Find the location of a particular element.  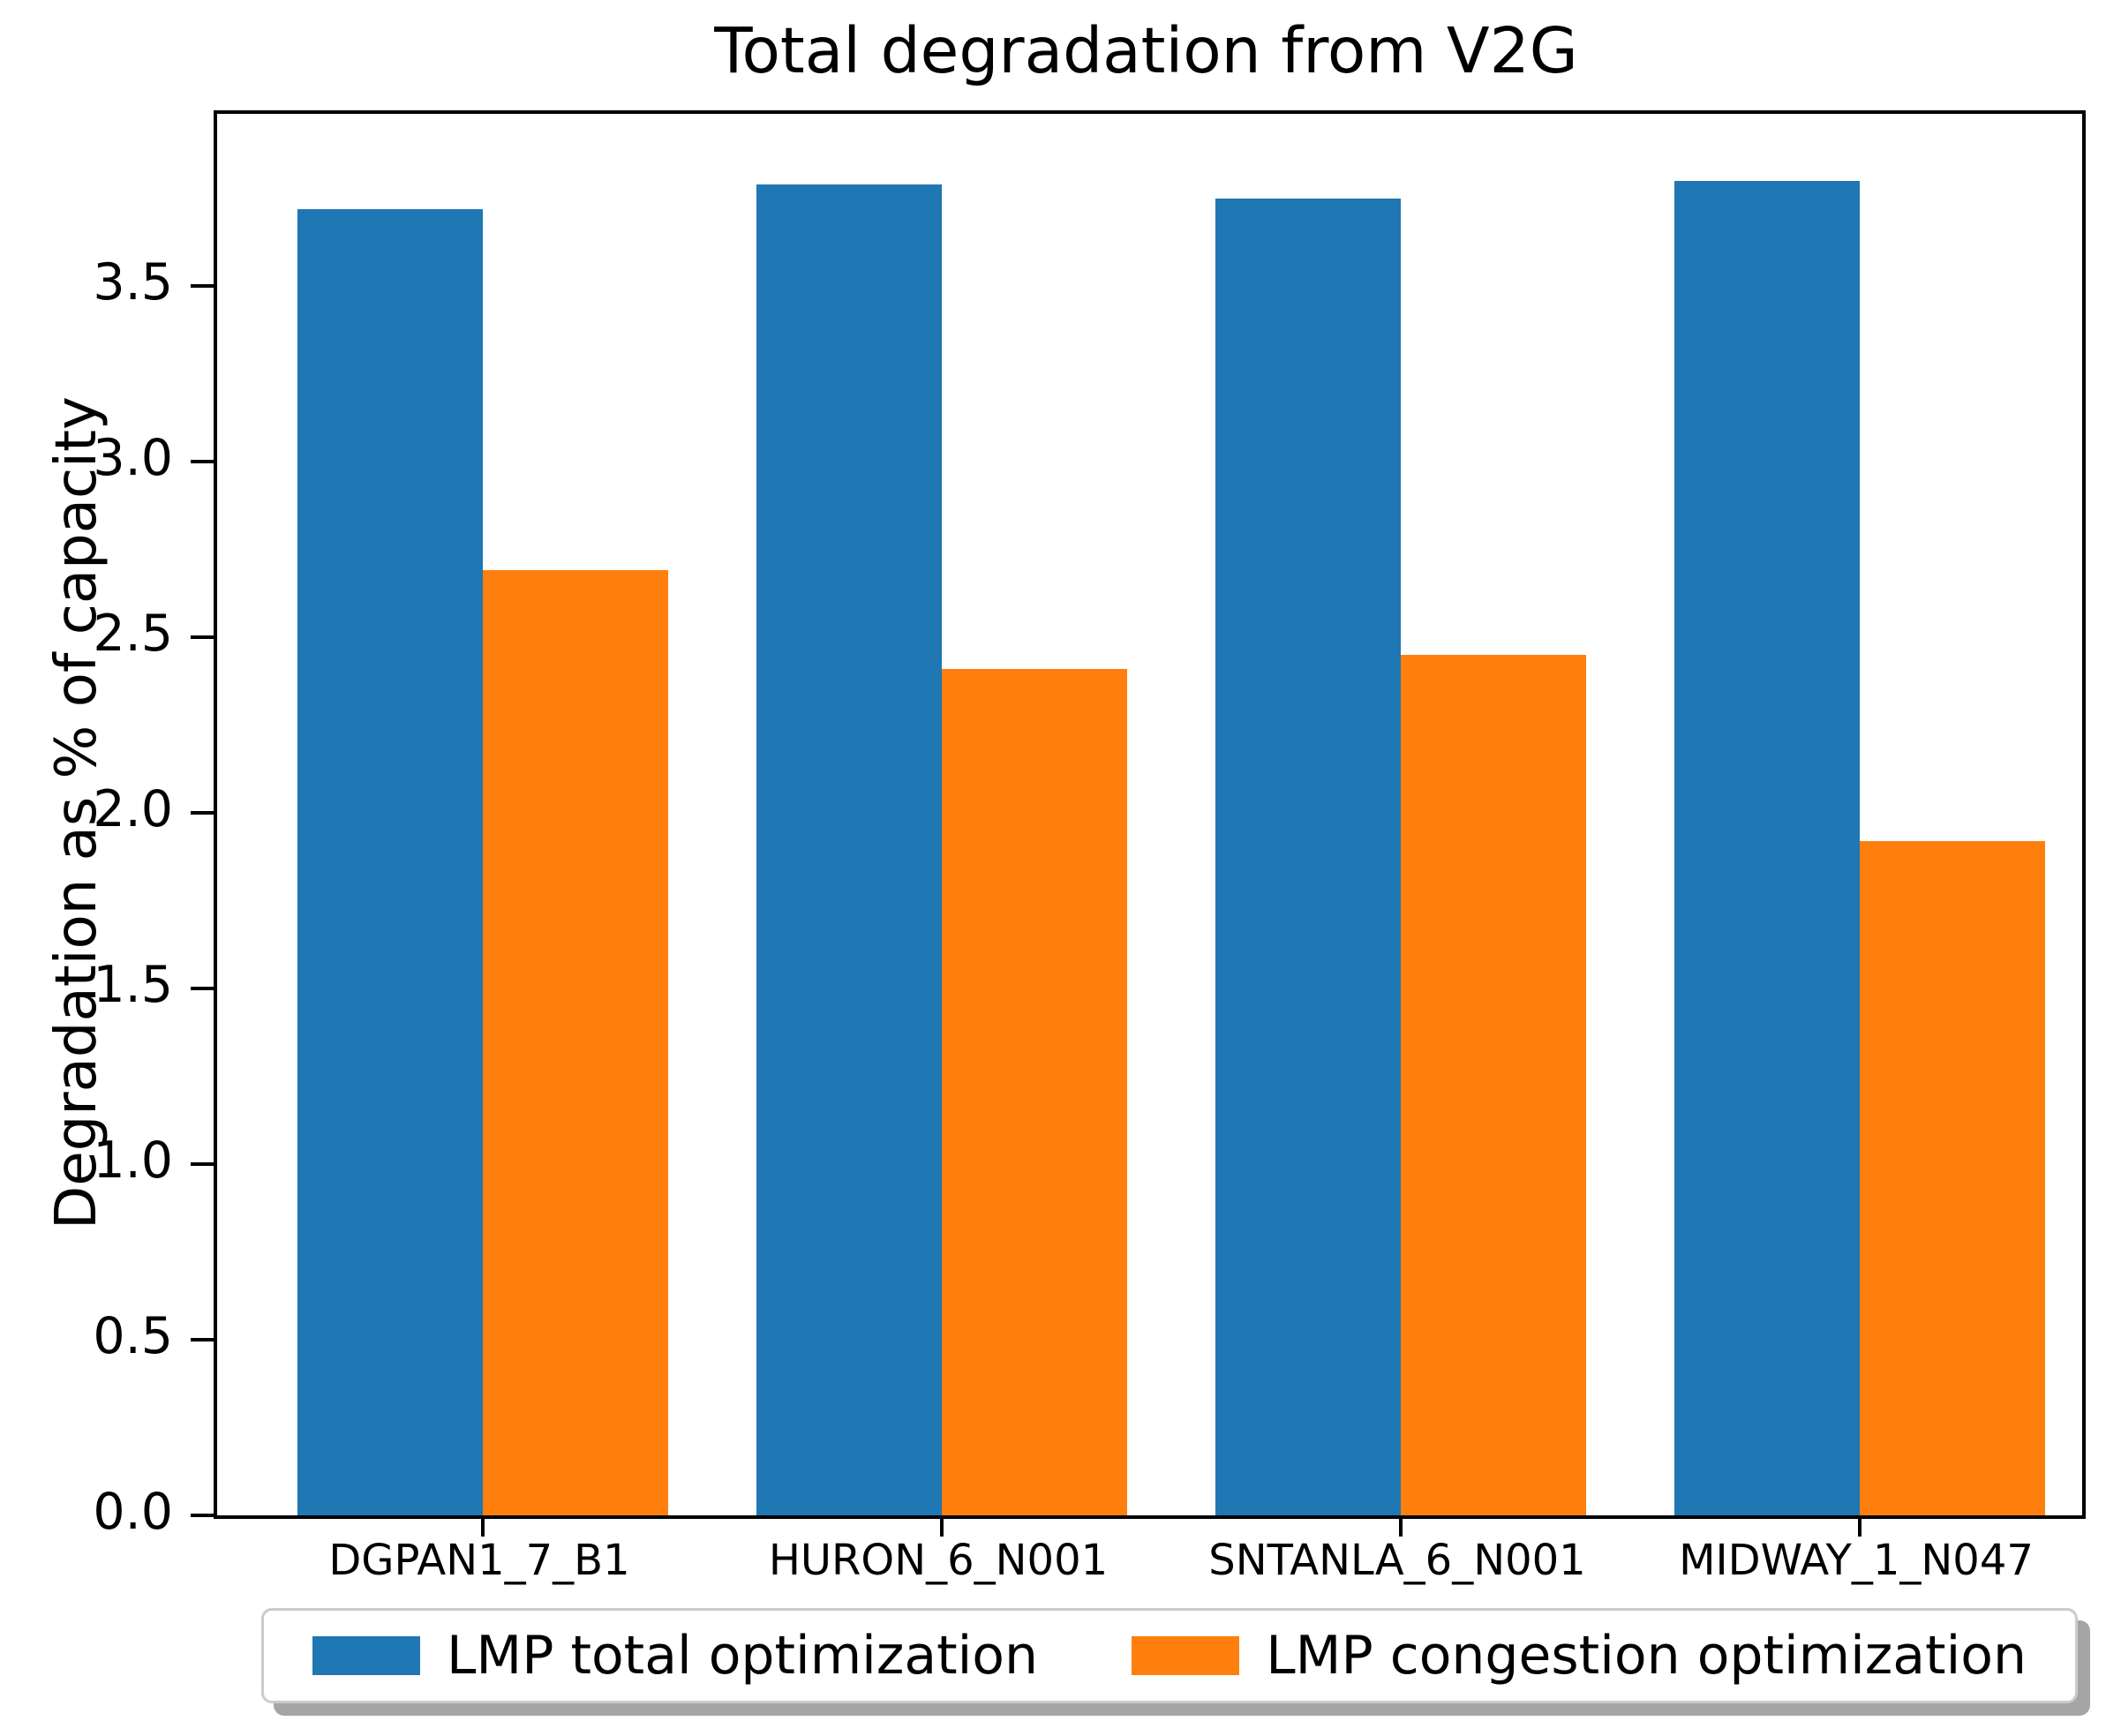

bar-total-sntanla_6_n001 is located at coordinates (1308, 856).